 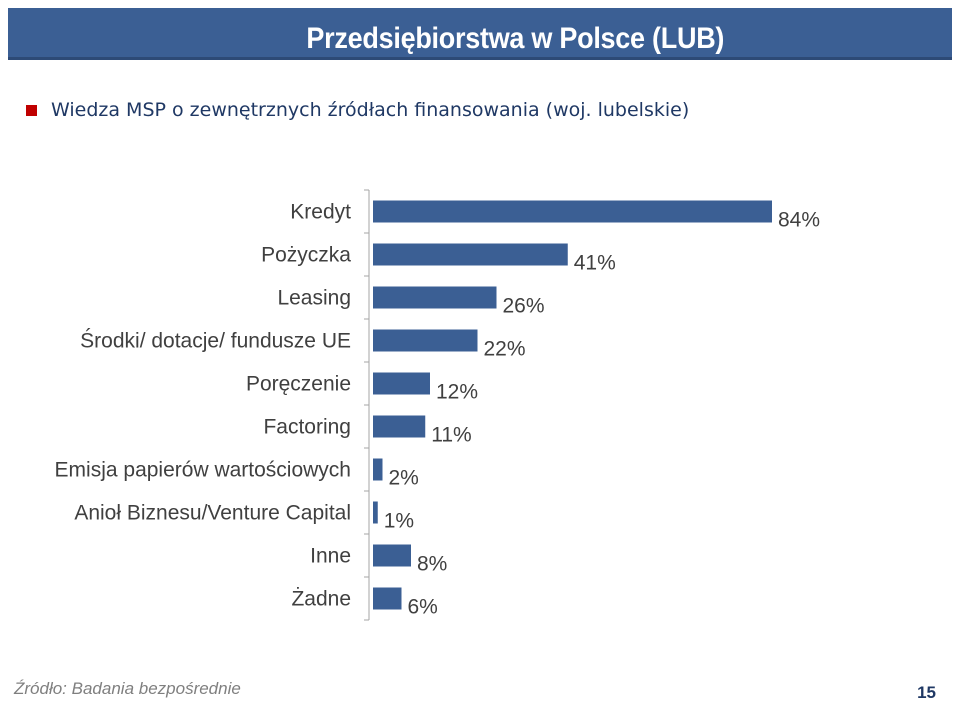 I want to click on page-number: 15, so click(x=926, y=692).